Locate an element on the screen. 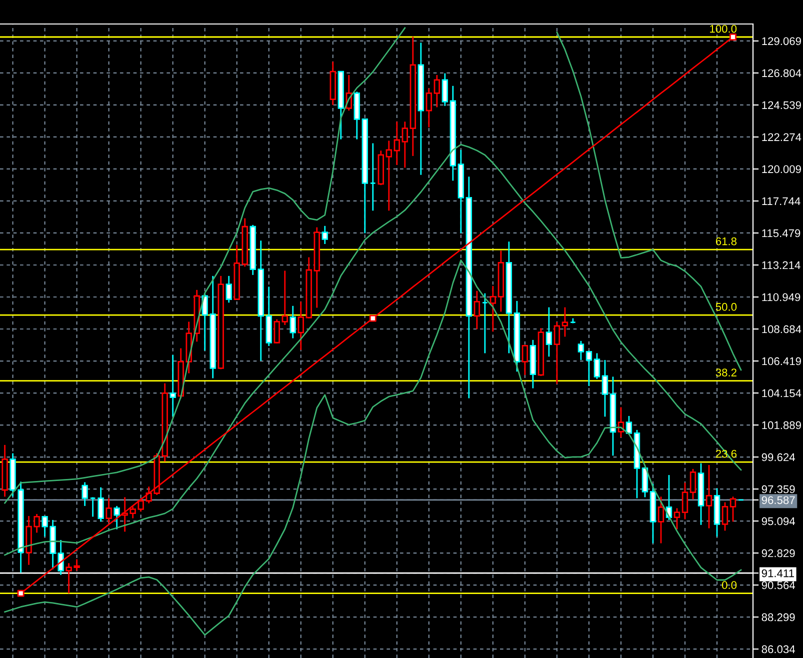 This screenshot has height=658, width=803. y-tick-label: 99.624 is located at coordinates (778, 457).